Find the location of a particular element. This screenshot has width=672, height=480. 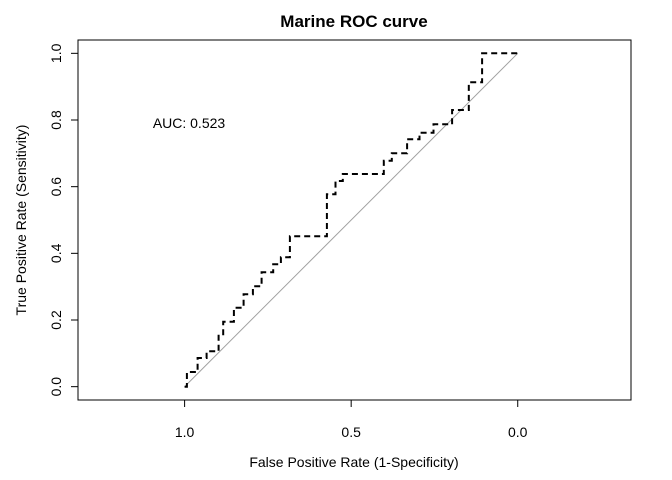

y-axis: 0.0 0.2 0.4 0.6 0.8 1.0 is located at coordinates (63, 220).